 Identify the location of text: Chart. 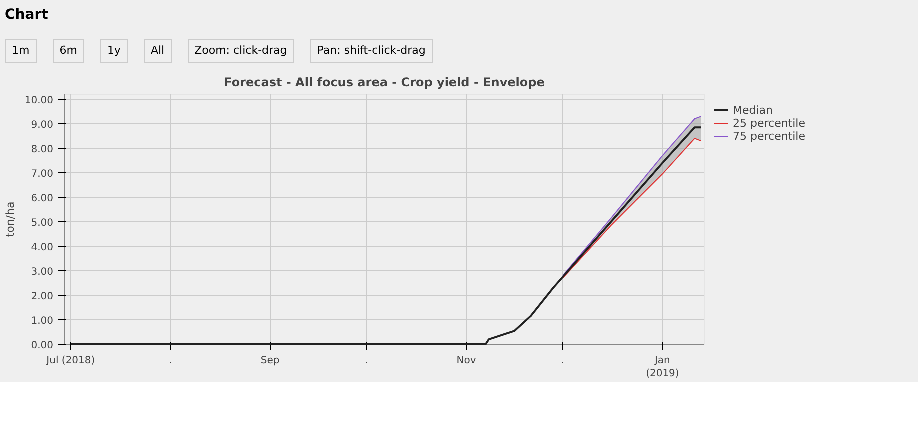
(26, 15).